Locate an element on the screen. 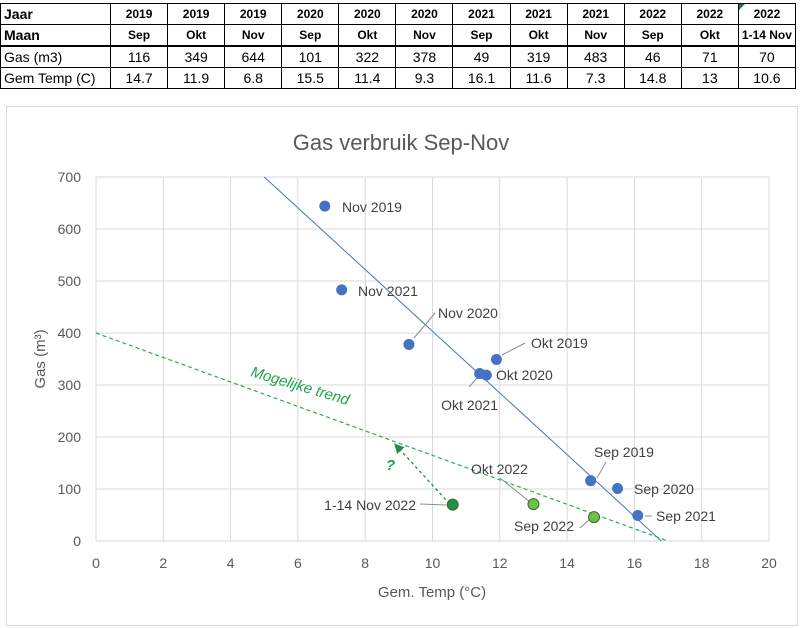 This screenshot has height=628, width=800. data-label: Sep 2020 is located at coordinates (664, 489).